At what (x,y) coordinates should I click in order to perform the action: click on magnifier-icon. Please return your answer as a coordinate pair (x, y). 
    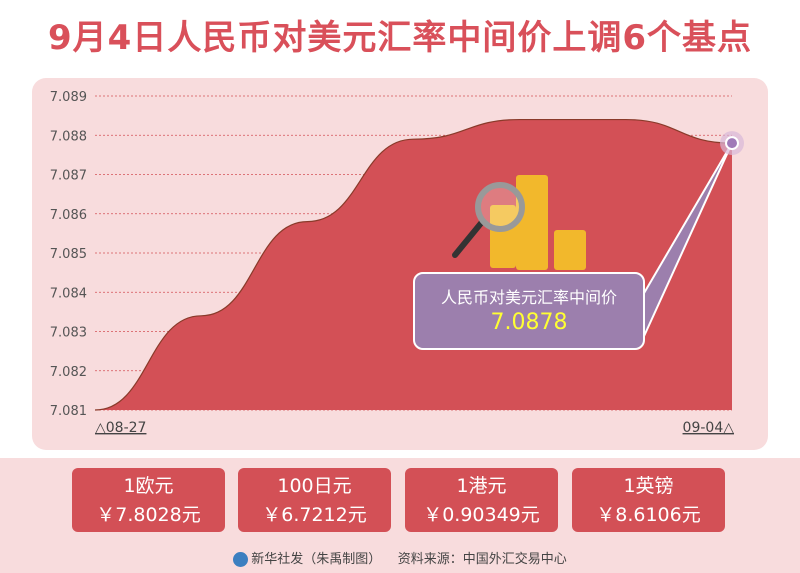
    Looking at the image, I should click on (500, 207).